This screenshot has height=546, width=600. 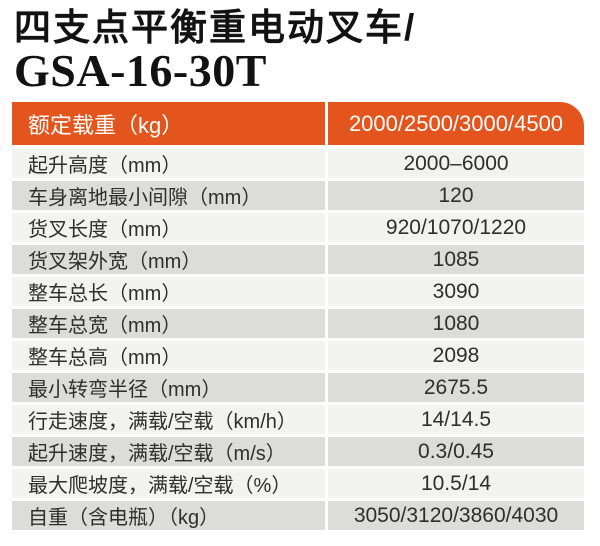 I want to click on row-value: 0.3/0.45, so click(x=456, y=451).